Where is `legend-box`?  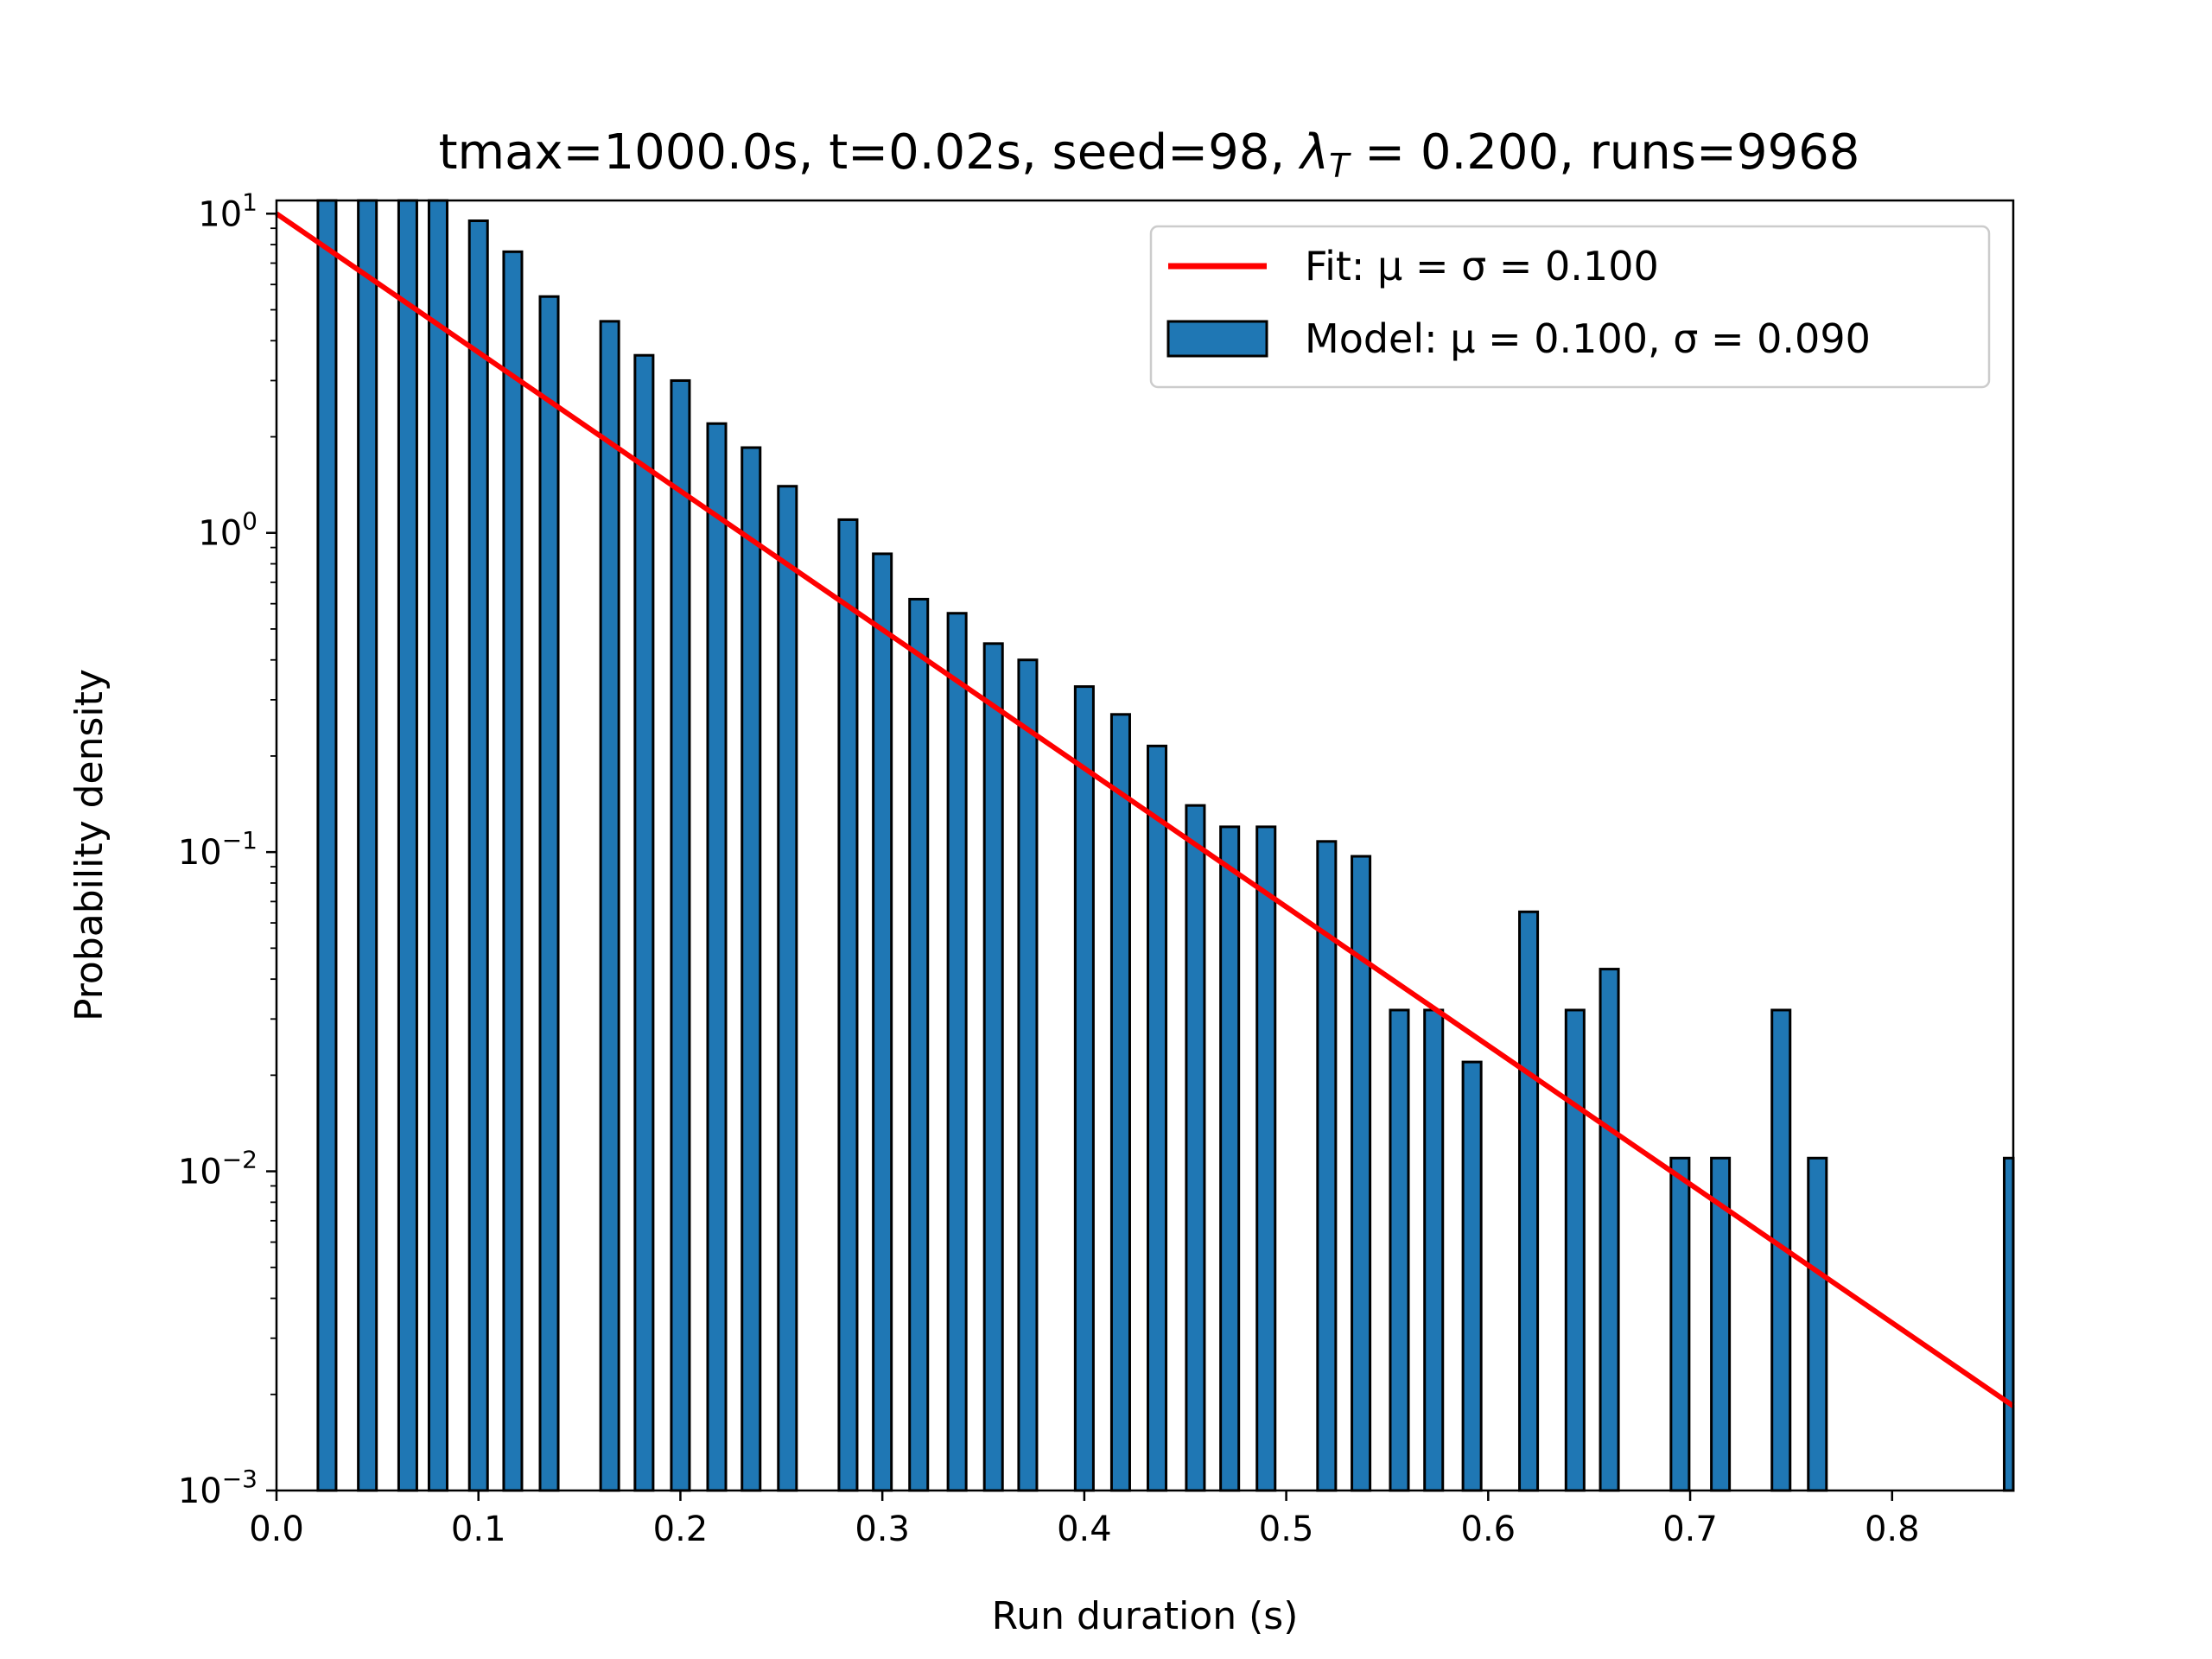
legend-box is located at coordinates (1570, 307).